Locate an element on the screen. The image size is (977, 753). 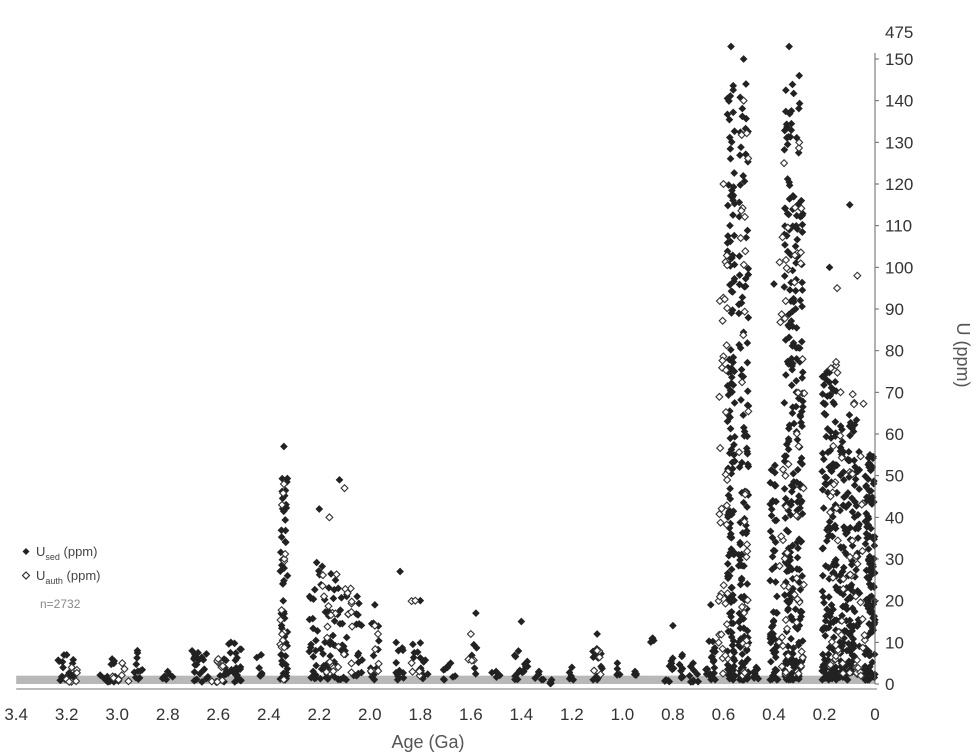
x-tick-label: 1.6 is located at coordinates (471, 714).